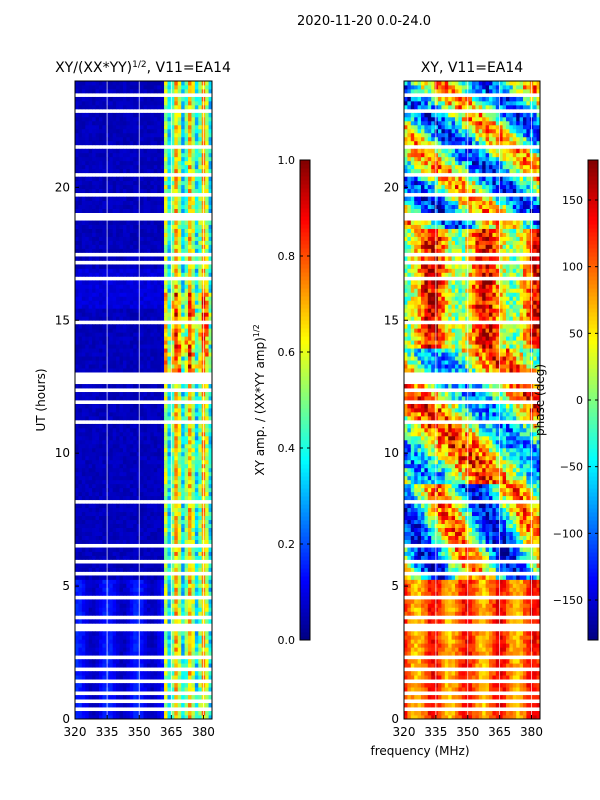  Describe the element at coordinates (572, 267) in the screenshot. I see `colorbar-tick-label: 100` at that location.